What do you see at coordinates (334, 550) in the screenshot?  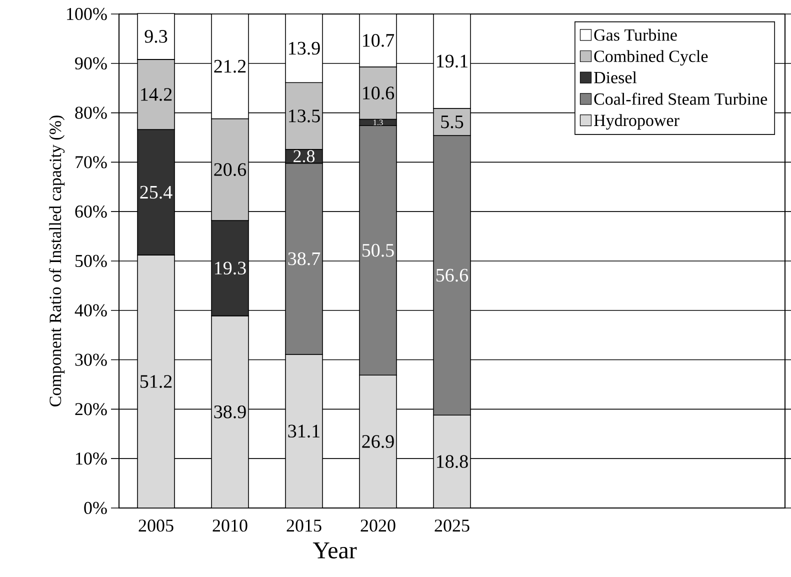 I see `x-axis-title: Year` at bounding box center [334, 550].